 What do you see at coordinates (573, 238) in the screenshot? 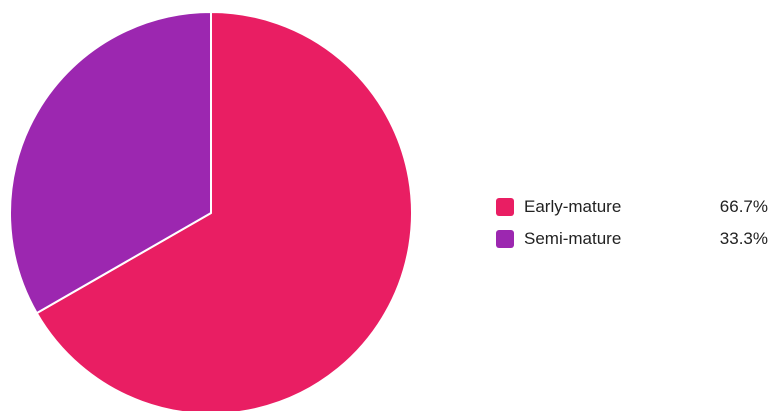
I see `legend-label-semi-mature: Semi-mature` at bounding box center [573, 238].